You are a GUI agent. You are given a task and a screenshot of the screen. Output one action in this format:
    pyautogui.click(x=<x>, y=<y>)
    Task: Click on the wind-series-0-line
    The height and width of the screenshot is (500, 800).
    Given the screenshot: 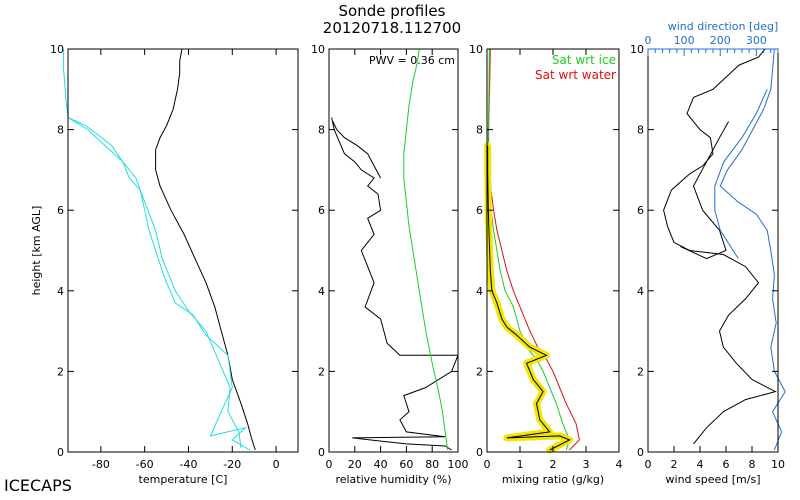 What is the action you would take?
    pyautogui.click(x=720, y=246)
    